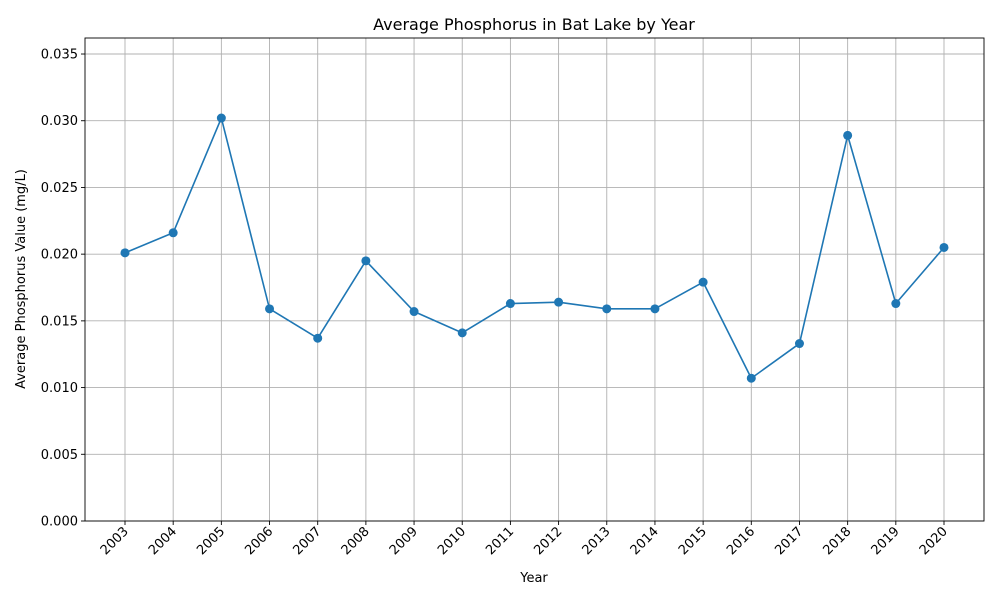 The height and width of the screenshot is (600, 1000). Describe the element at coordinates (404, 541) in the screenshot. I see `x-tick-label: 2009` at that location.